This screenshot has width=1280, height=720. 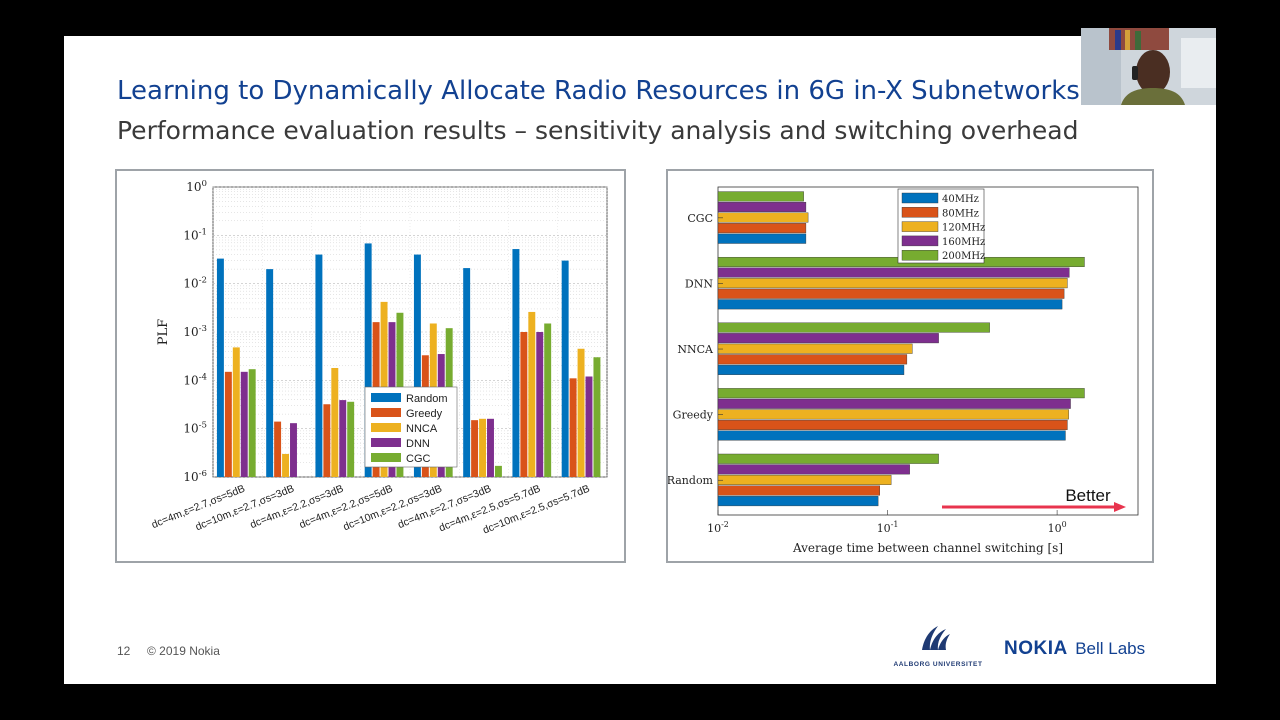 I want to click on legend-label-200mhz: 200MHz, so click(x=963, y=256).